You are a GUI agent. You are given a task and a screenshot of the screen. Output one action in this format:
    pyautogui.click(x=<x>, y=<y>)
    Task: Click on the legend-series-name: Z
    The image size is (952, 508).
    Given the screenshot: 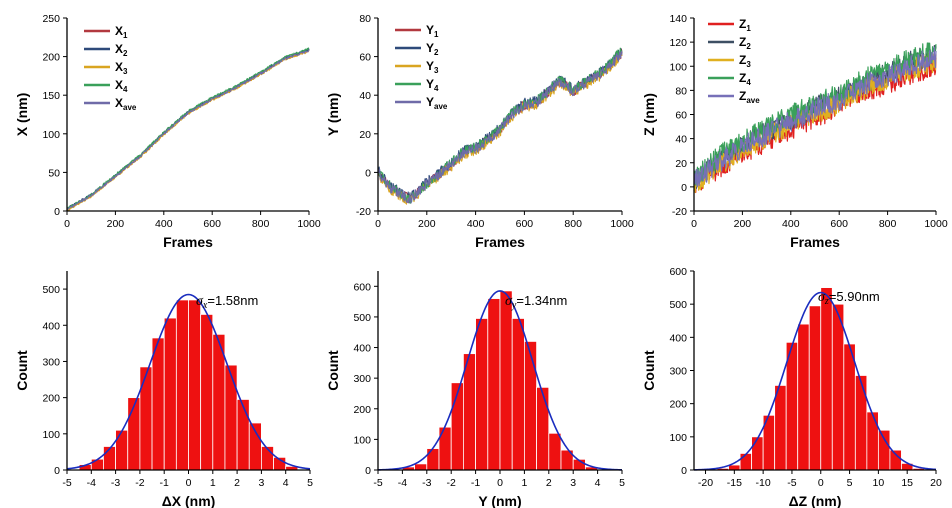 What is the action you would take?
    pyautogui.click(x=742, y=60)
    